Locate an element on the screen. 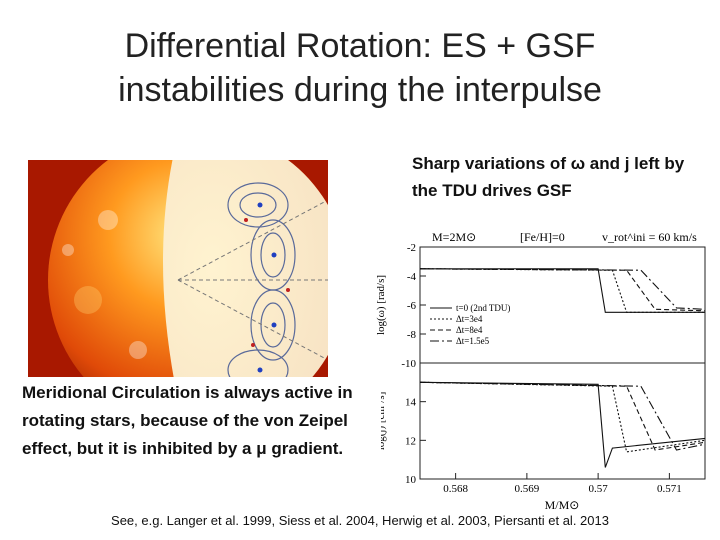  j-ytick-label: 10 is located at coordinates (411, 480).